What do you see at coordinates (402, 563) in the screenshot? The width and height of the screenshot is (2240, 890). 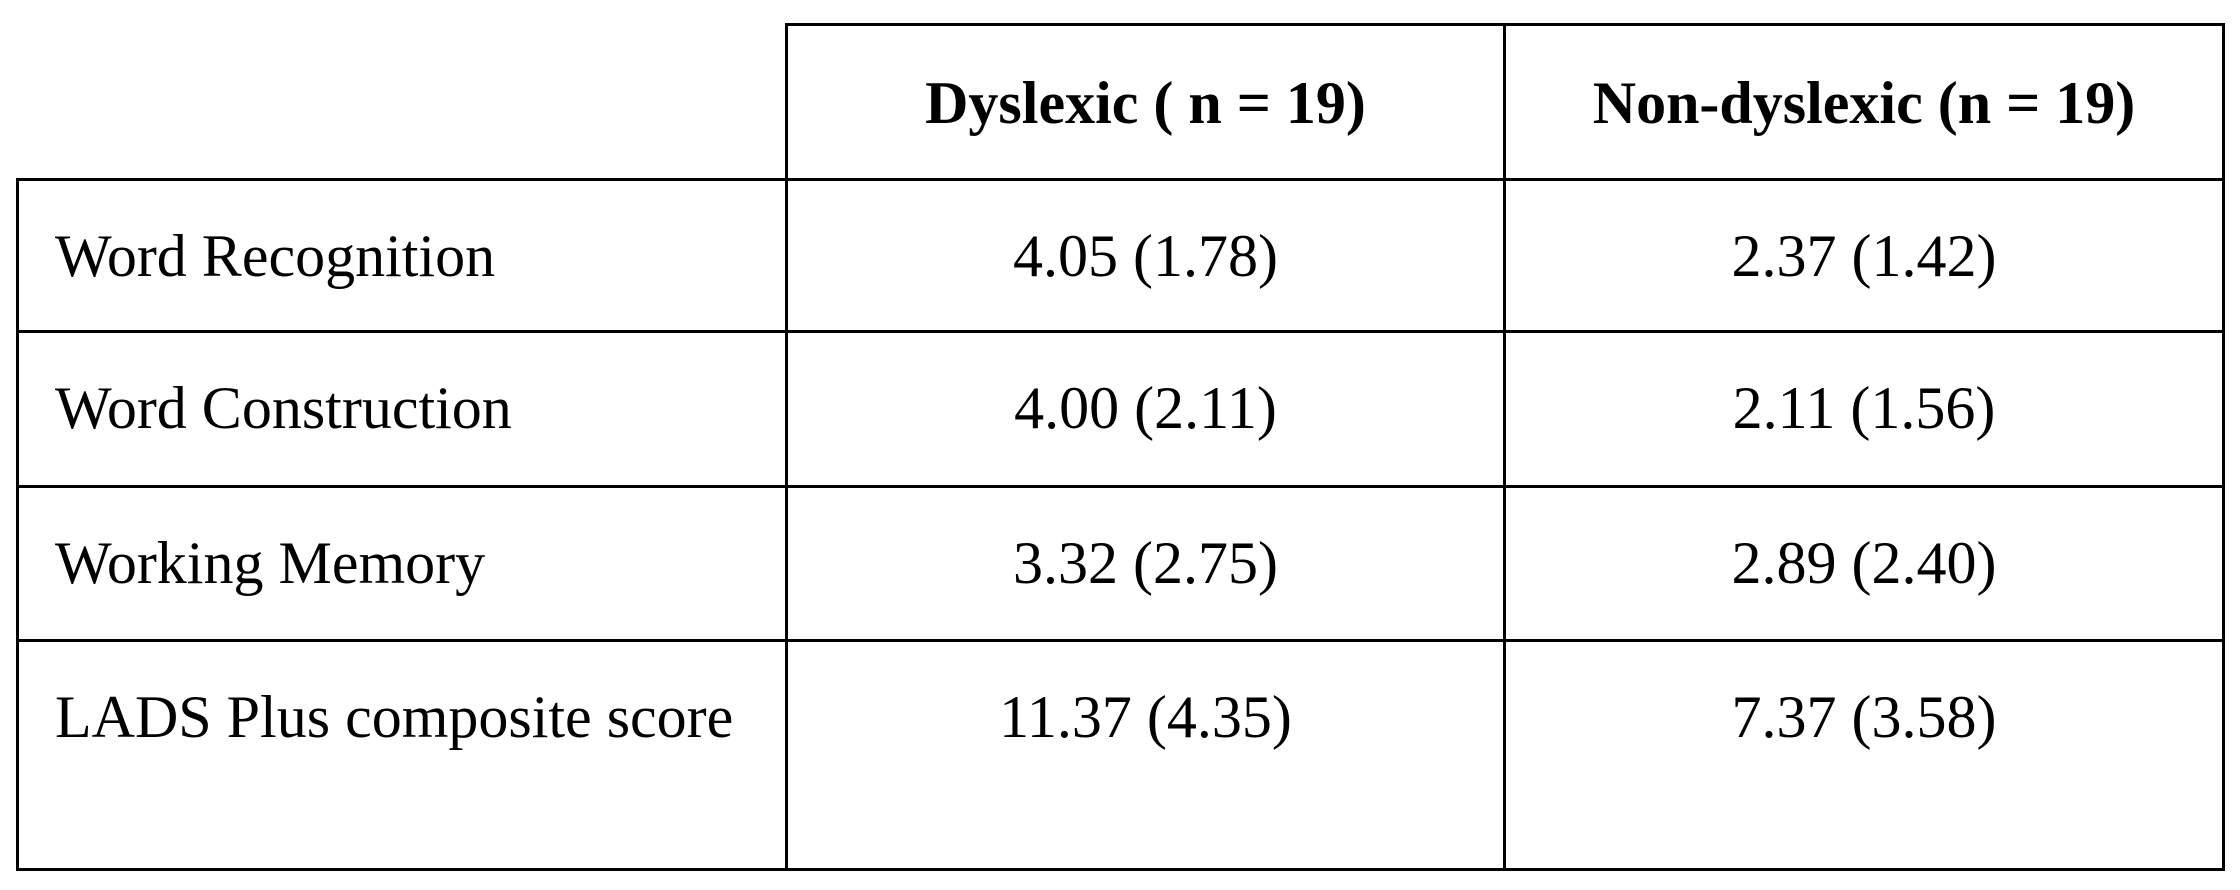 I see `row-label: Working Memory` at bounding box center [402, 563].